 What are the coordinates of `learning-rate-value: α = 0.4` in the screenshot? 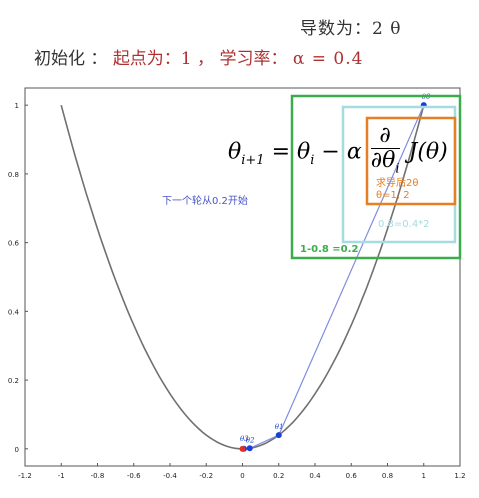 It's located at (328, 59).